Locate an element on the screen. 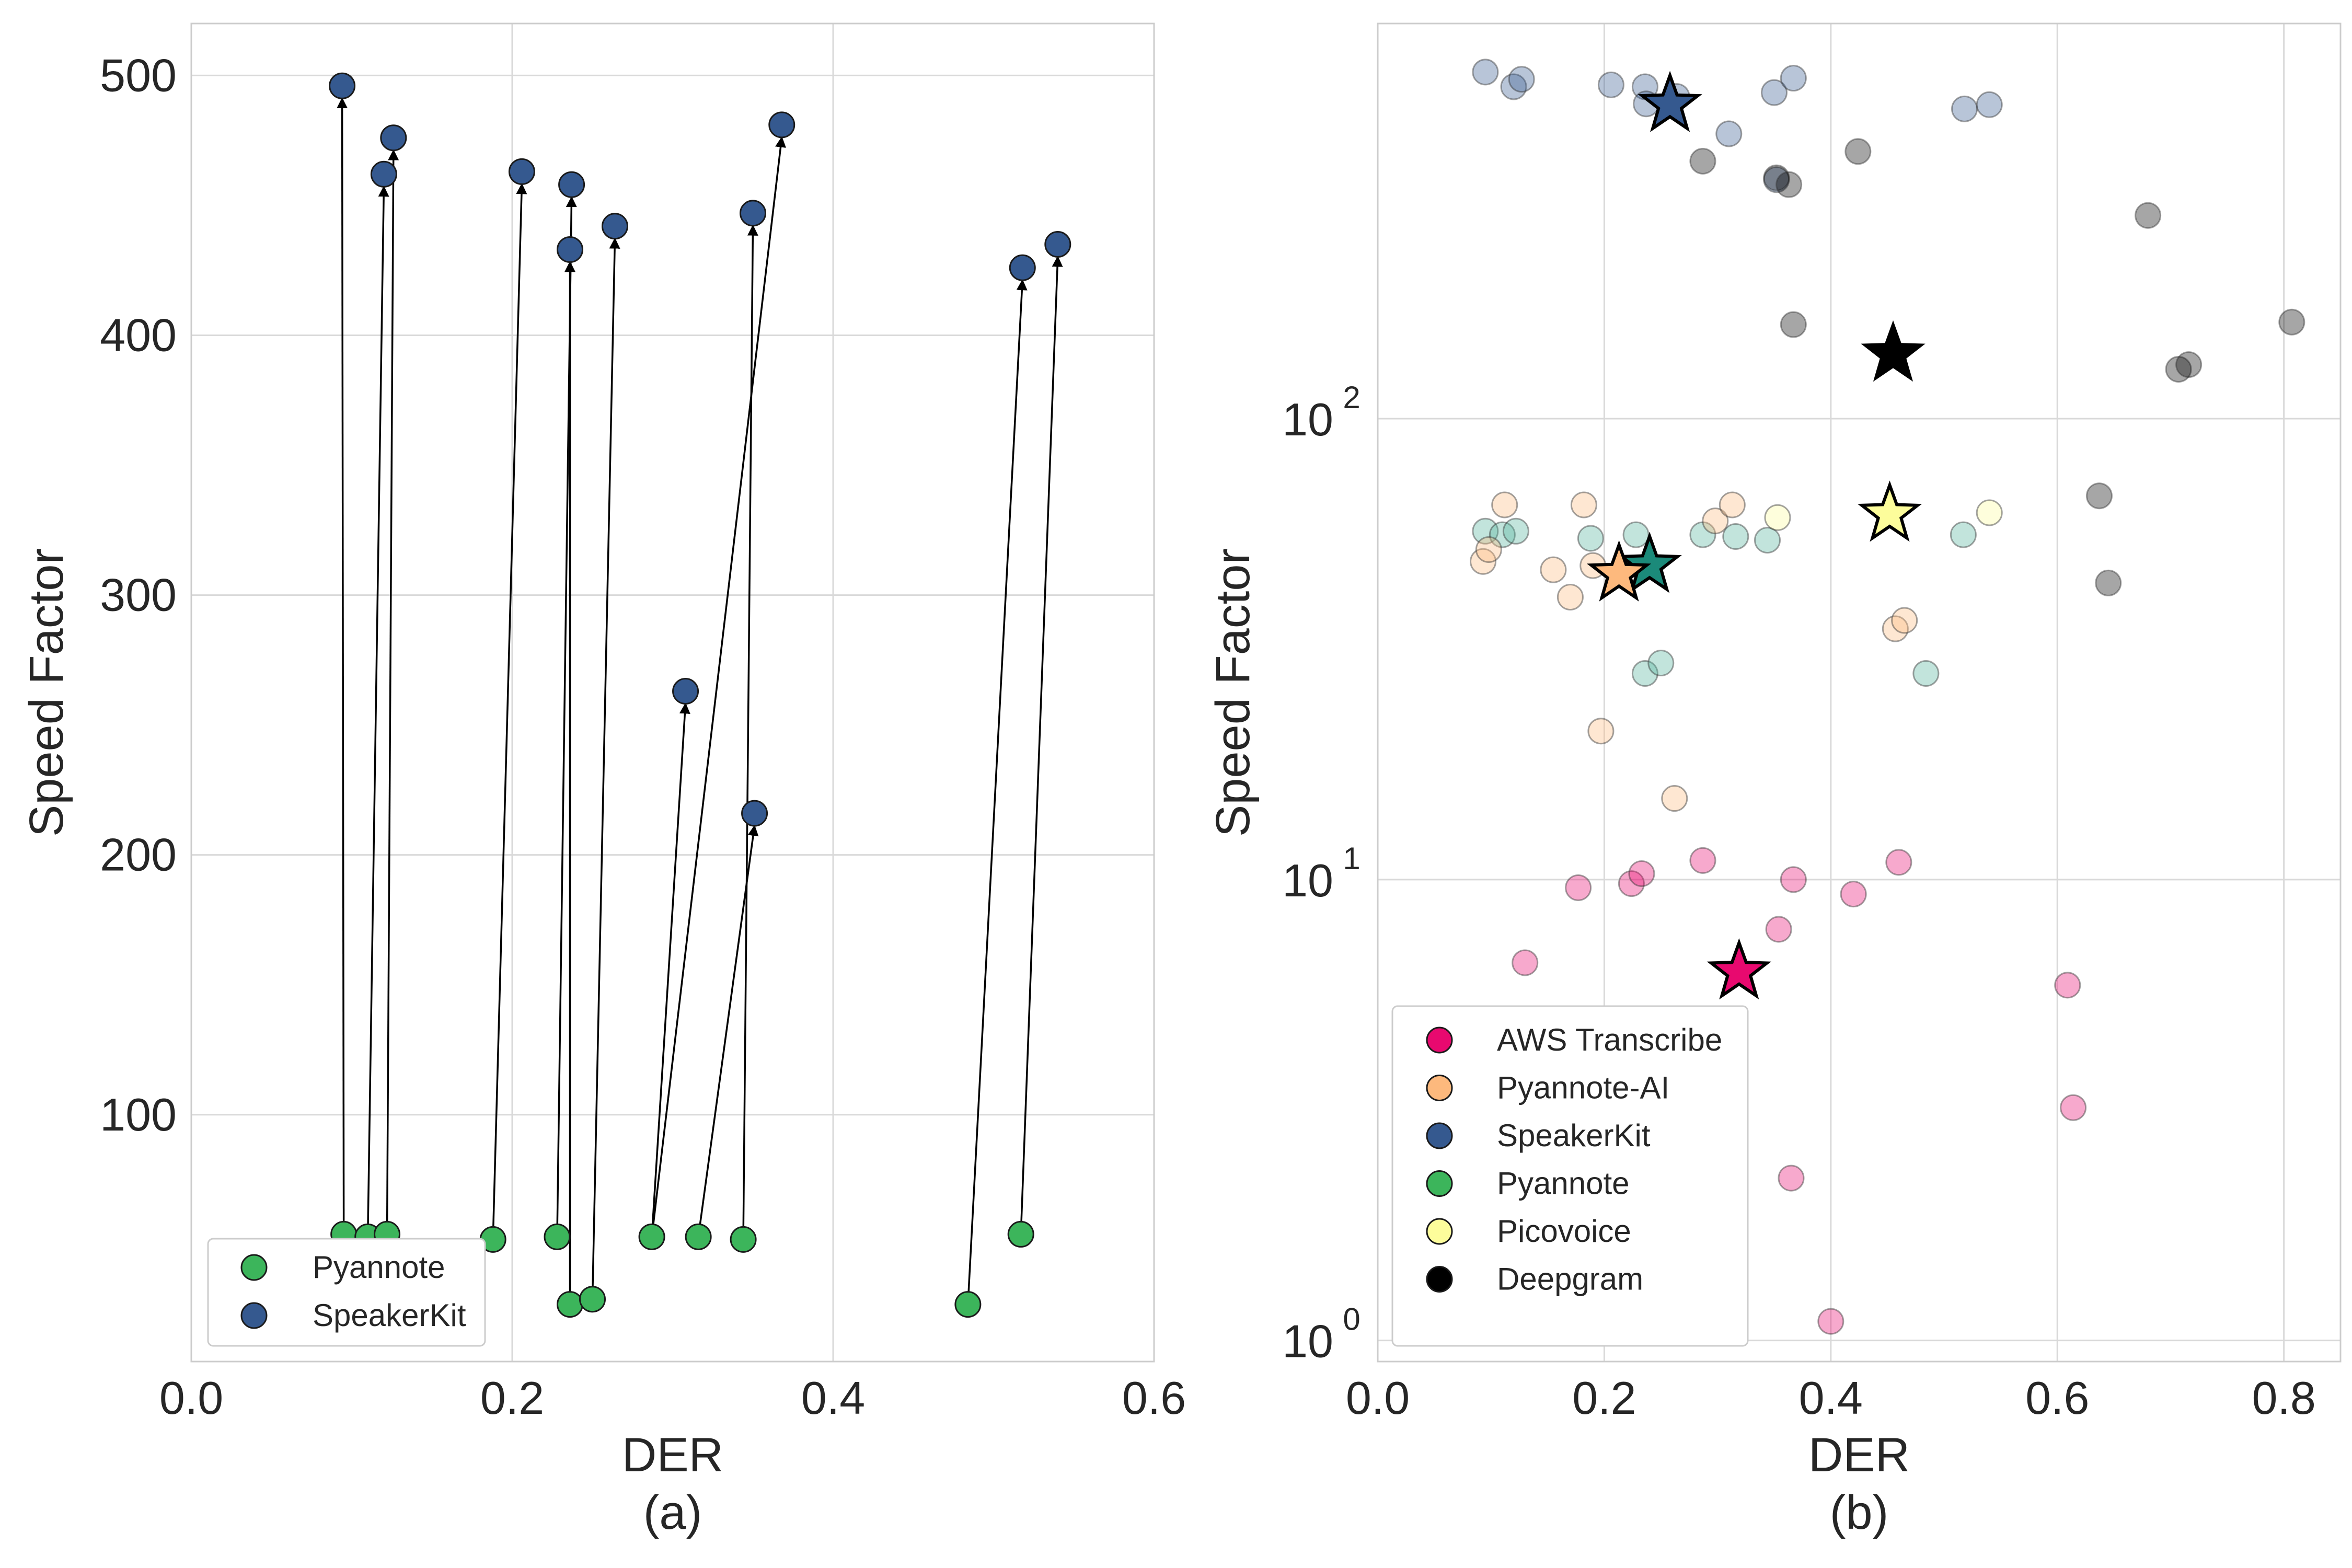 This screenshot has height=1568, width=2352. y-tick-exponent: 0 is located at coordinates (1351, 1319).